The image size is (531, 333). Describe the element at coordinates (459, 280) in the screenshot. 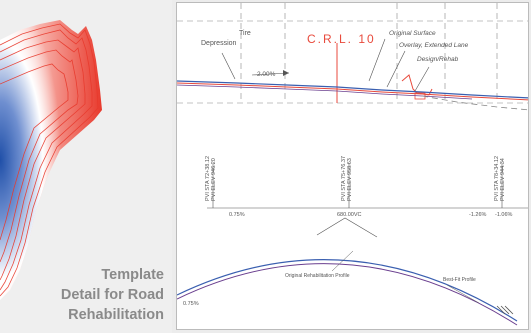

I see `best-fit-label: Best-Fit Profile` at that location.